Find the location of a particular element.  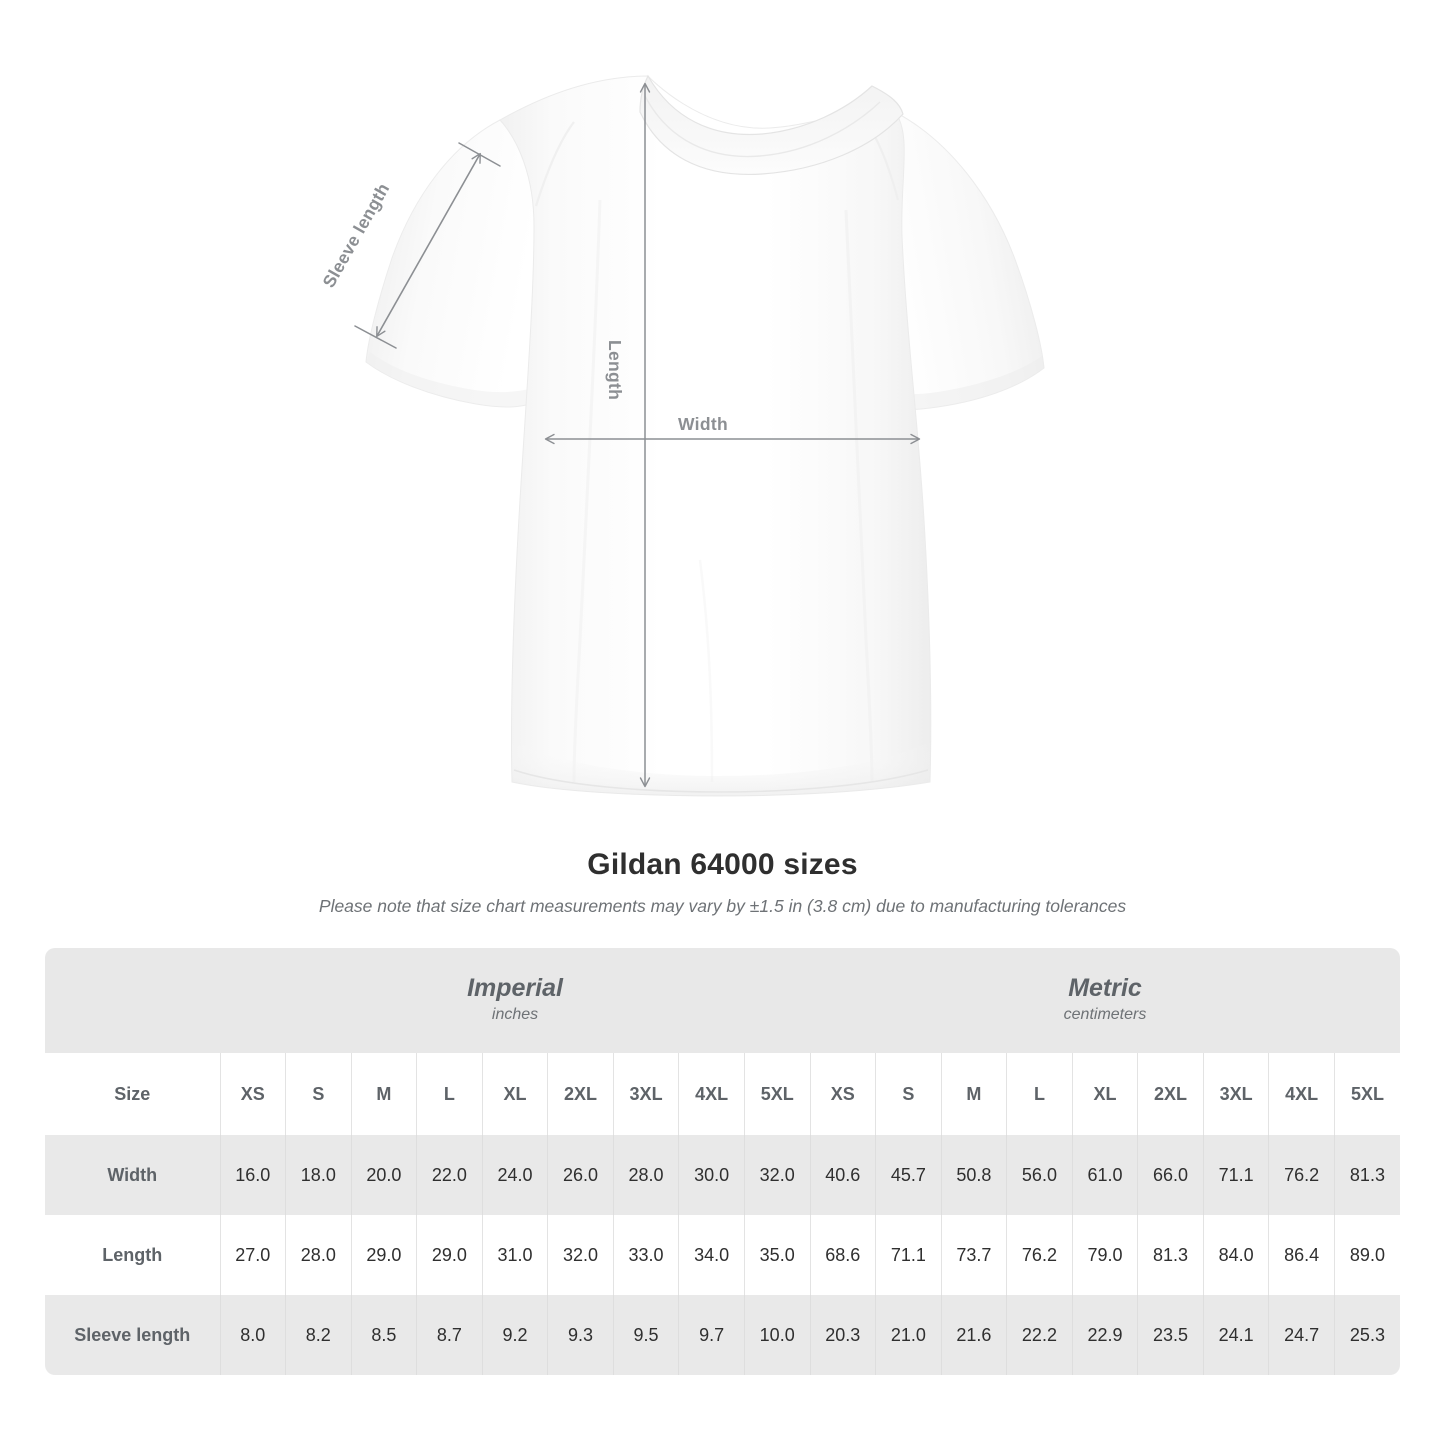

cell-width-metric-xl: 61.0 is located at coordinates (1104, 1175).